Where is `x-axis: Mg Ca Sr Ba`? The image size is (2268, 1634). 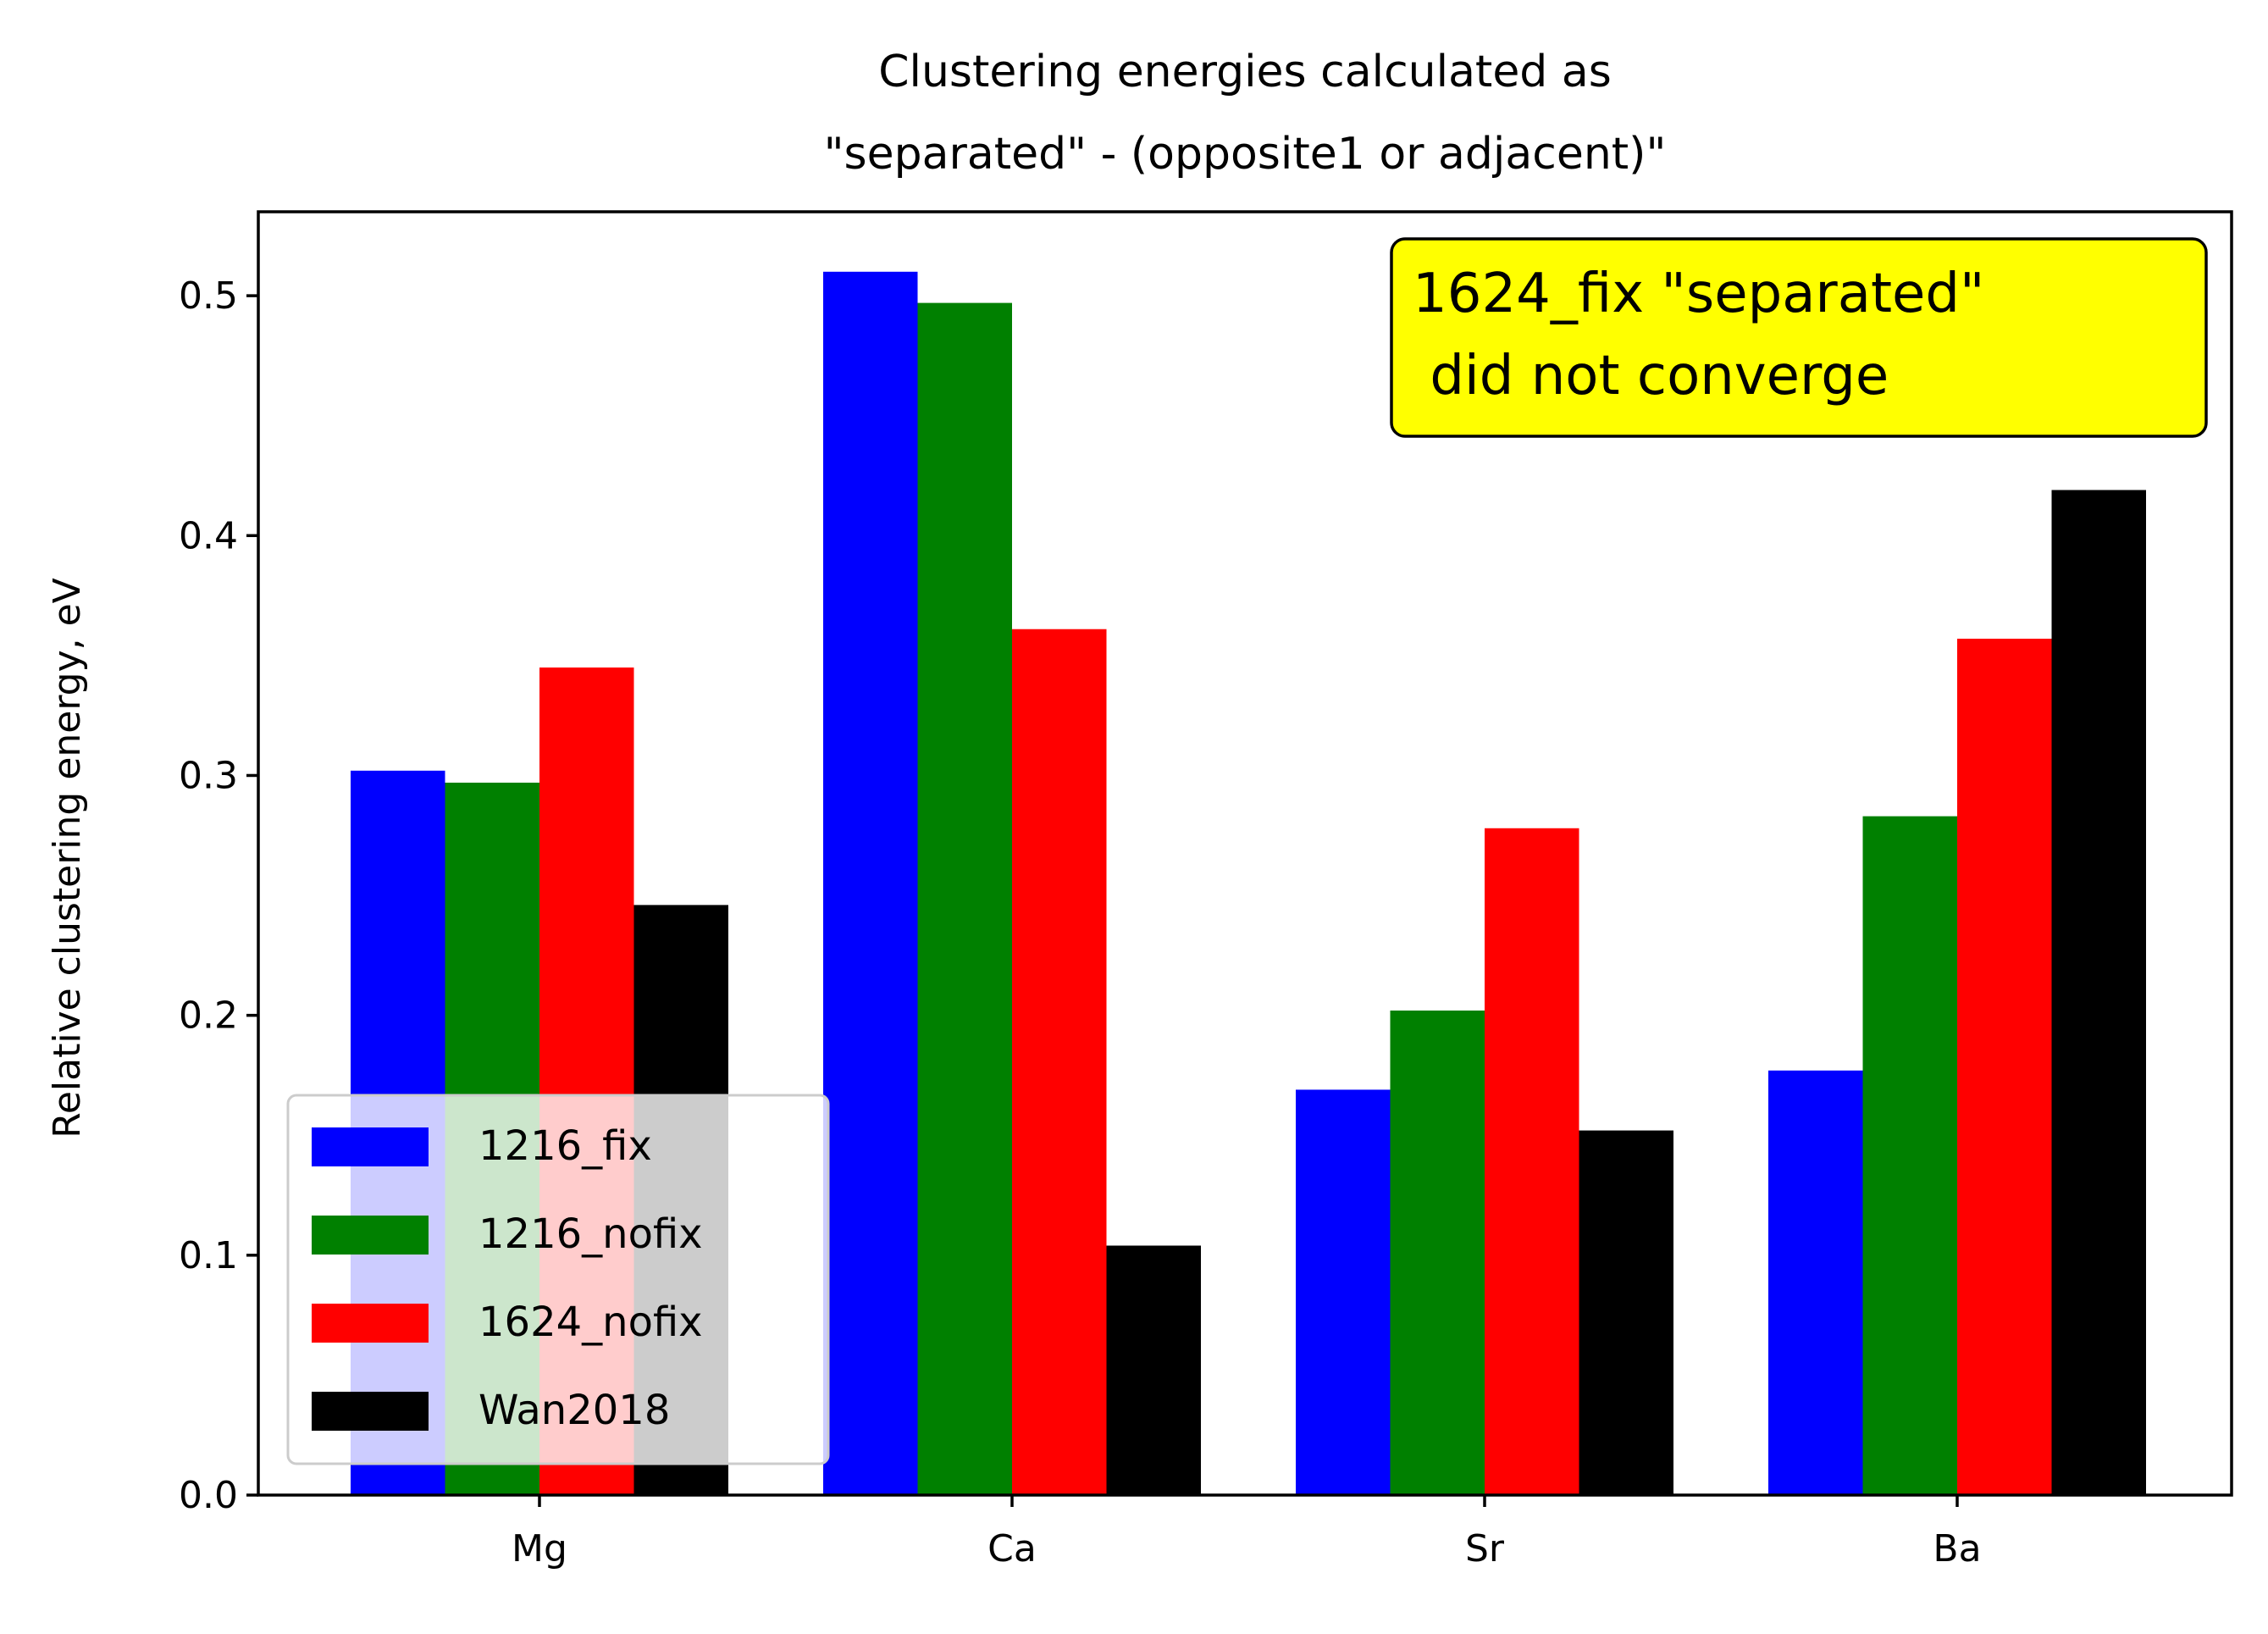 x-axis: Mg Ca Sr Ba is located at coordinates (1247, 1532).